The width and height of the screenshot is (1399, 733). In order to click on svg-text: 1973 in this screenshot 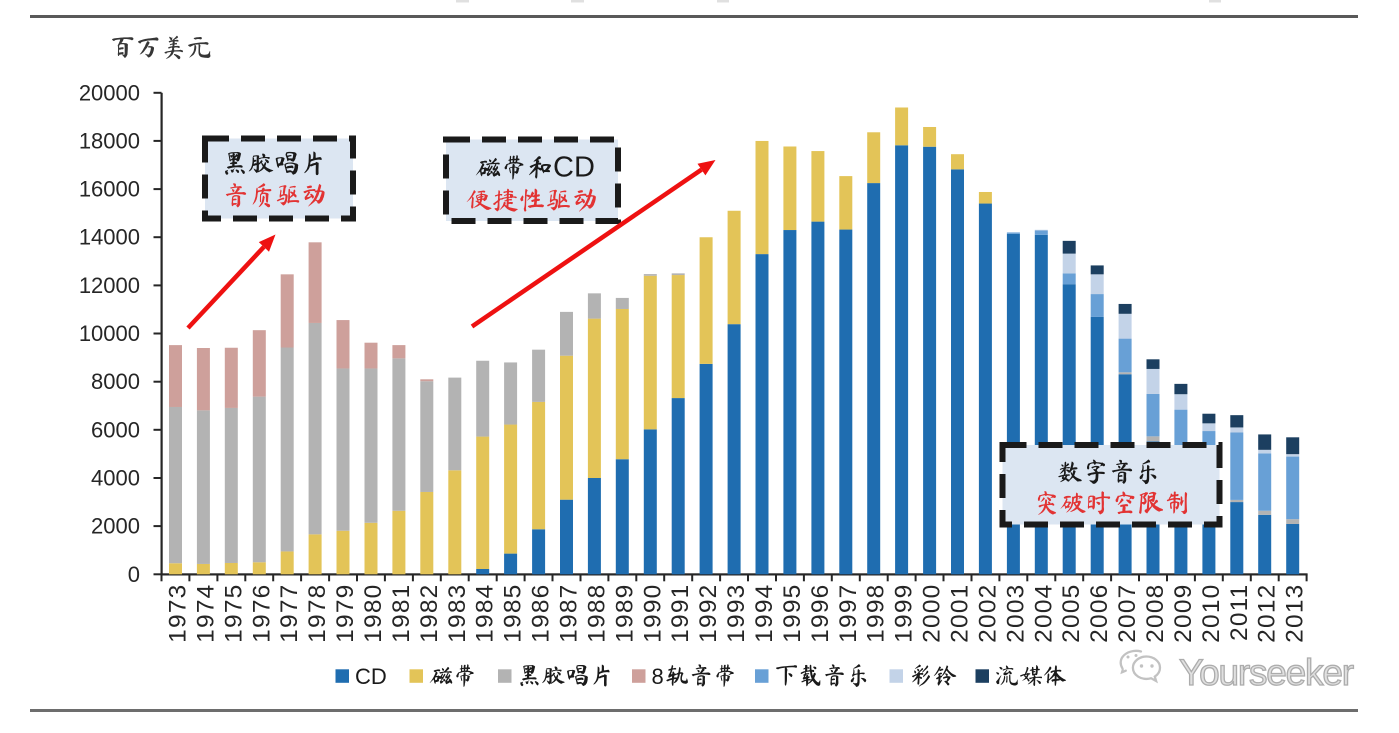, I will do `click(178, 613)`.